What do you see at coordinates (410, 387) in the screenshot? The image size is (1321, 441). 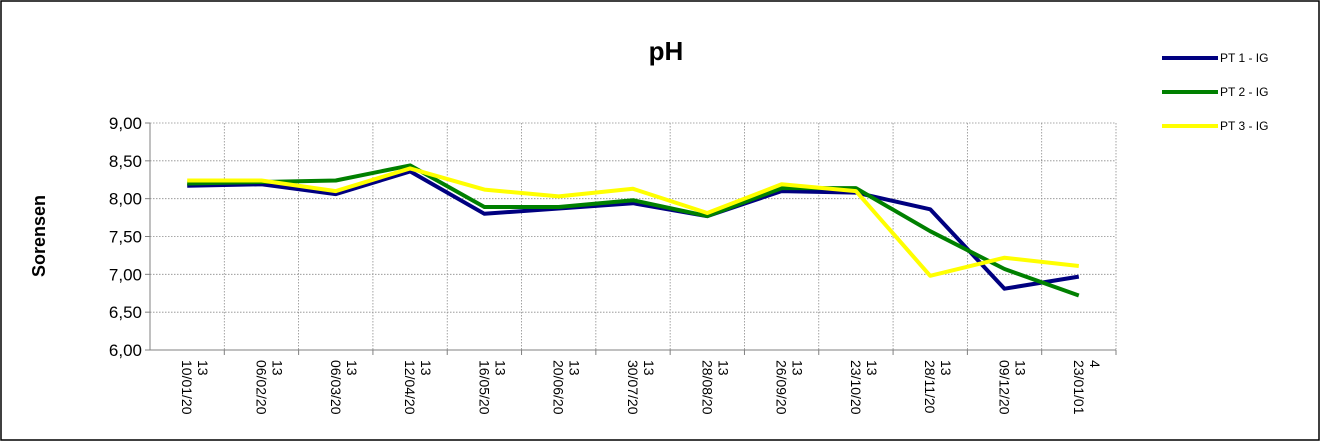 I see `x-tick-label-line: 12/04/20` at bounding box center [410, 387].